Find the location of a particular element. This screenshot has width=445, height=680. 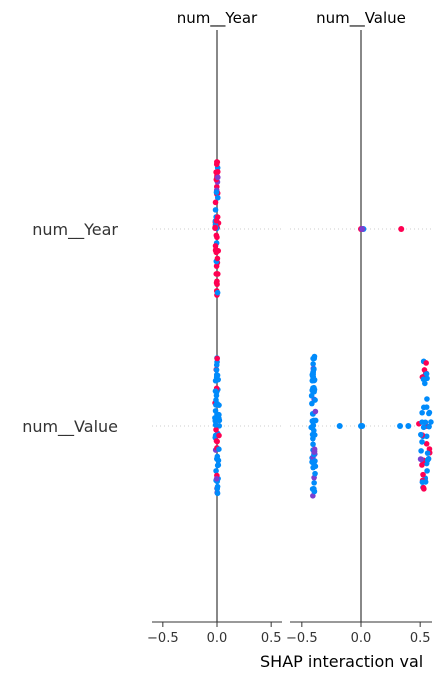

x-axes: −0.5 0.0 0.5 −0.5 0.0 0.5 is located at coordinates (289, 633).